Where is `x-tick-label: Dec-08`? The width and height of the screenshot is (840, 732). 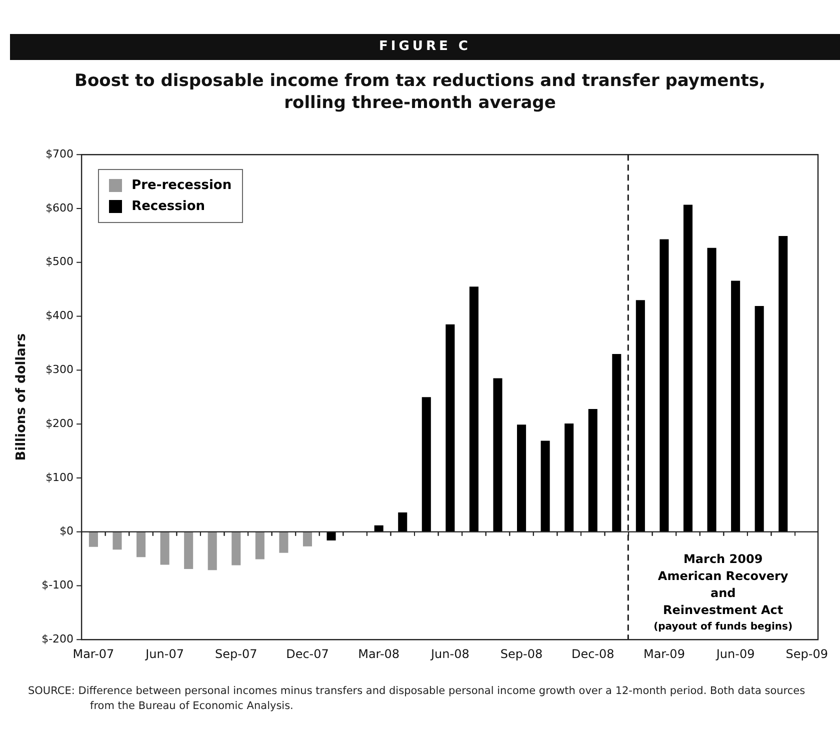 x-tick-label: Dec-08 is located at coordinates (592, 653).